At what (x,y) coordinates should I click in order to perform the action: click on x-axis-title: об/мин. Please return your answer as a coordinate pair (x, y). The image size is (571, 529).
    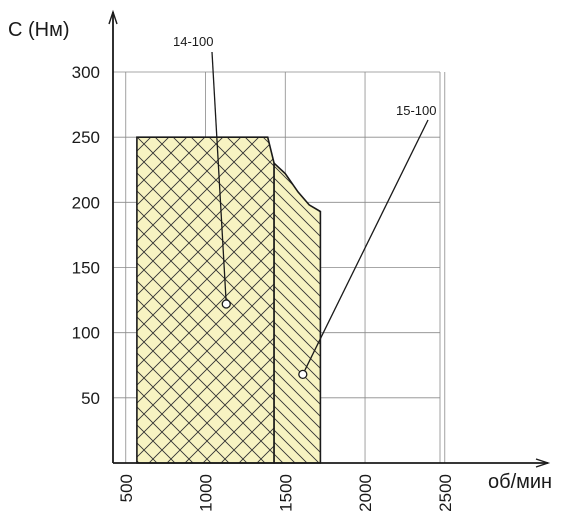
    Looking at the image, I should click on (520, 482).